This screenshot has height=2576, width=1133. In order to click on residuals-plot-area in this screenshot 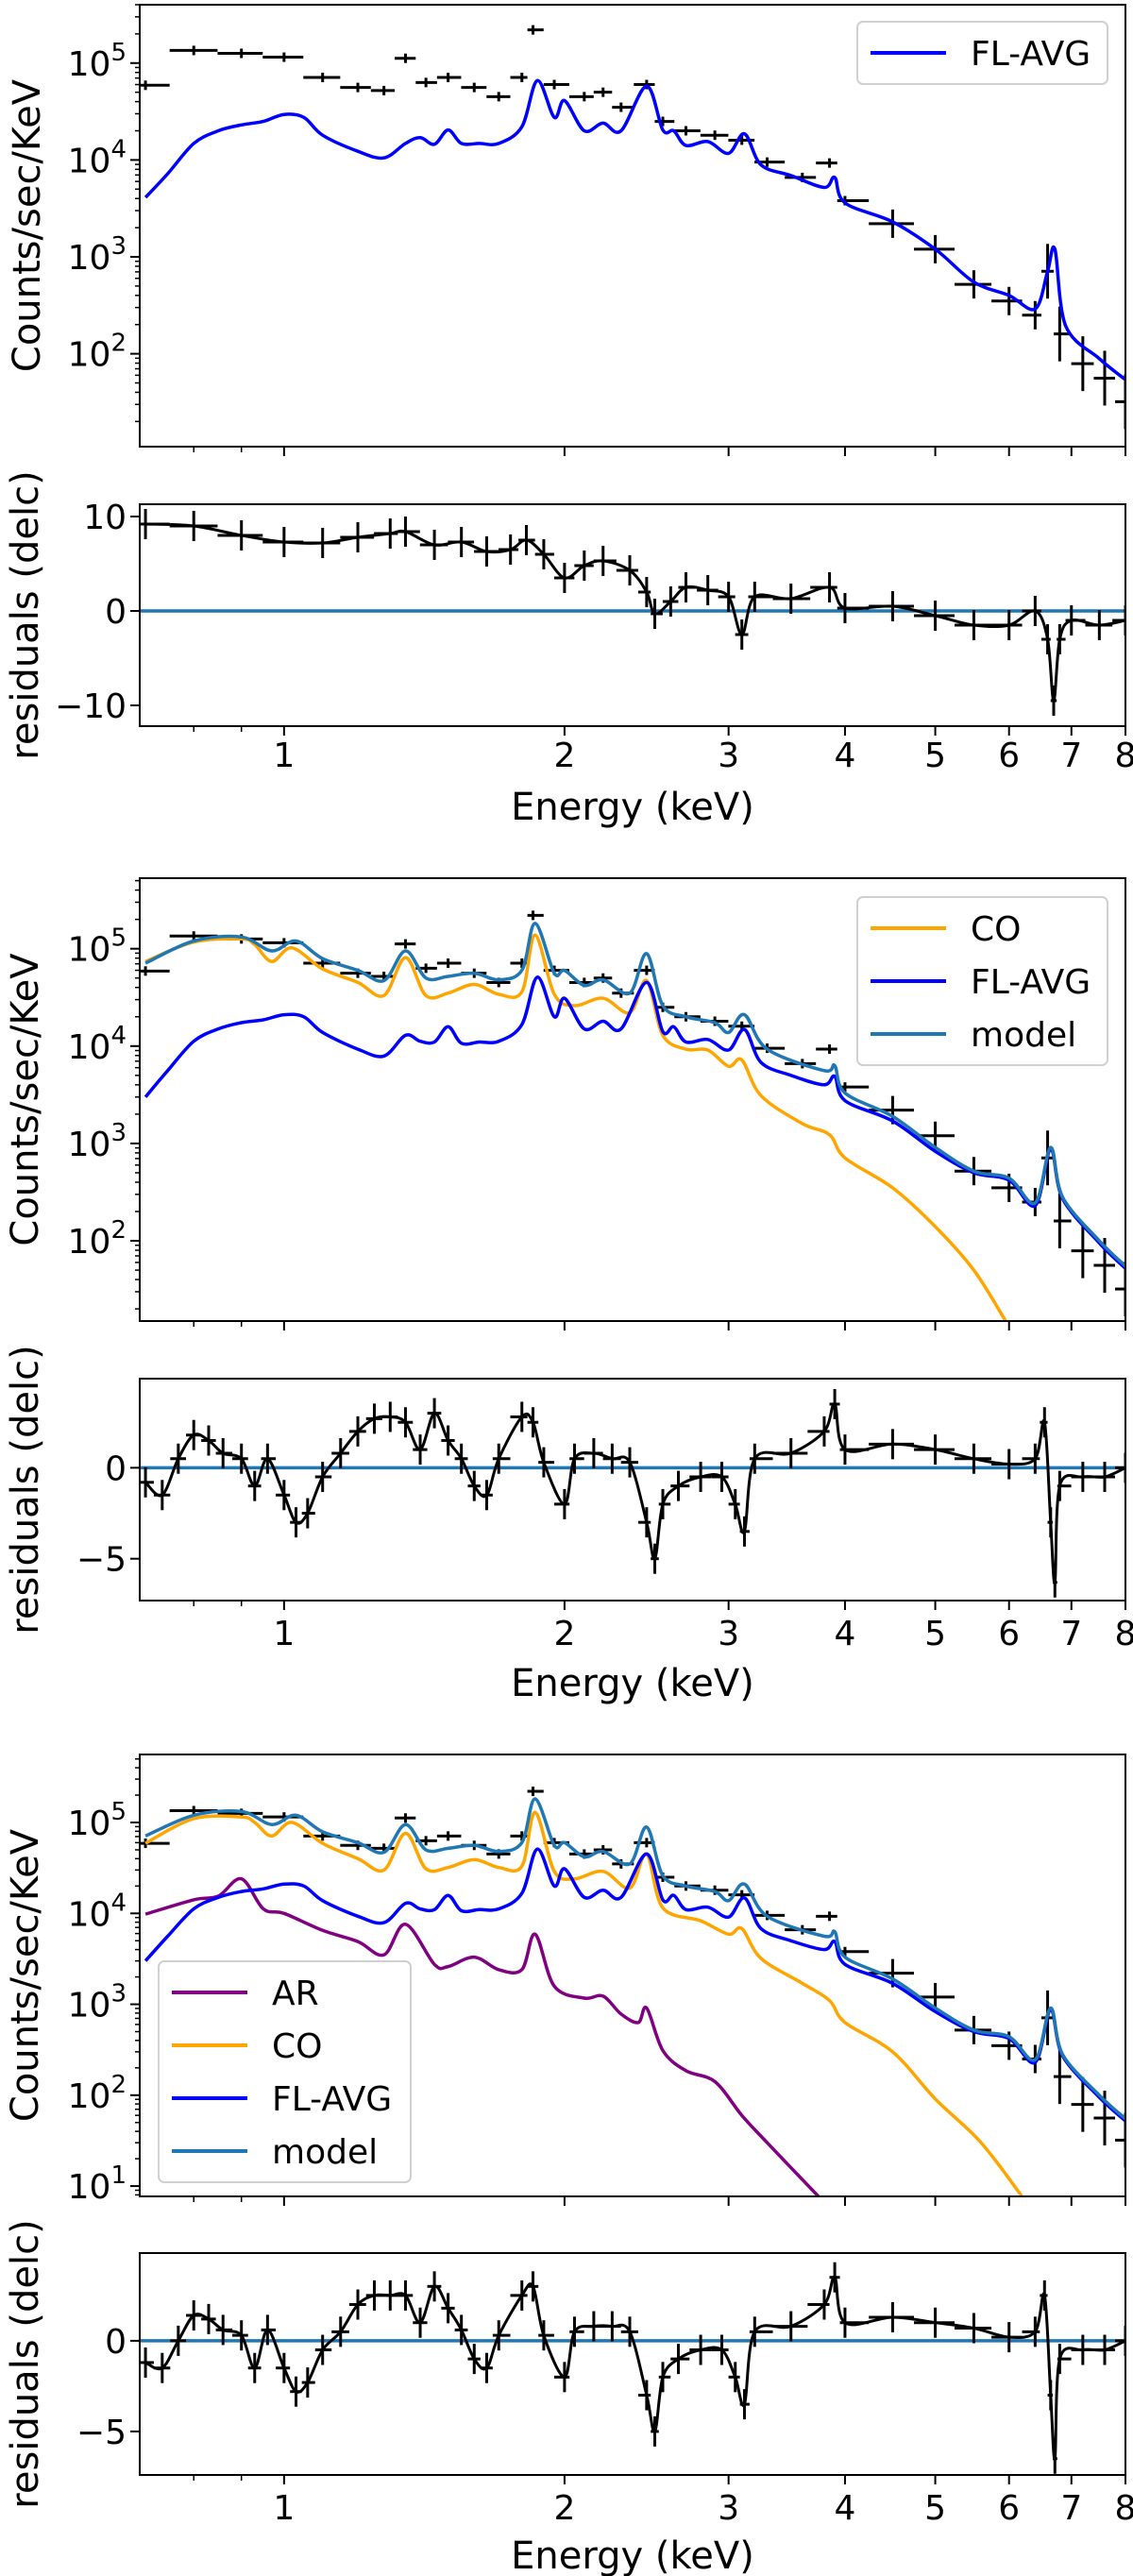, I will do `click(633, 2368)`.